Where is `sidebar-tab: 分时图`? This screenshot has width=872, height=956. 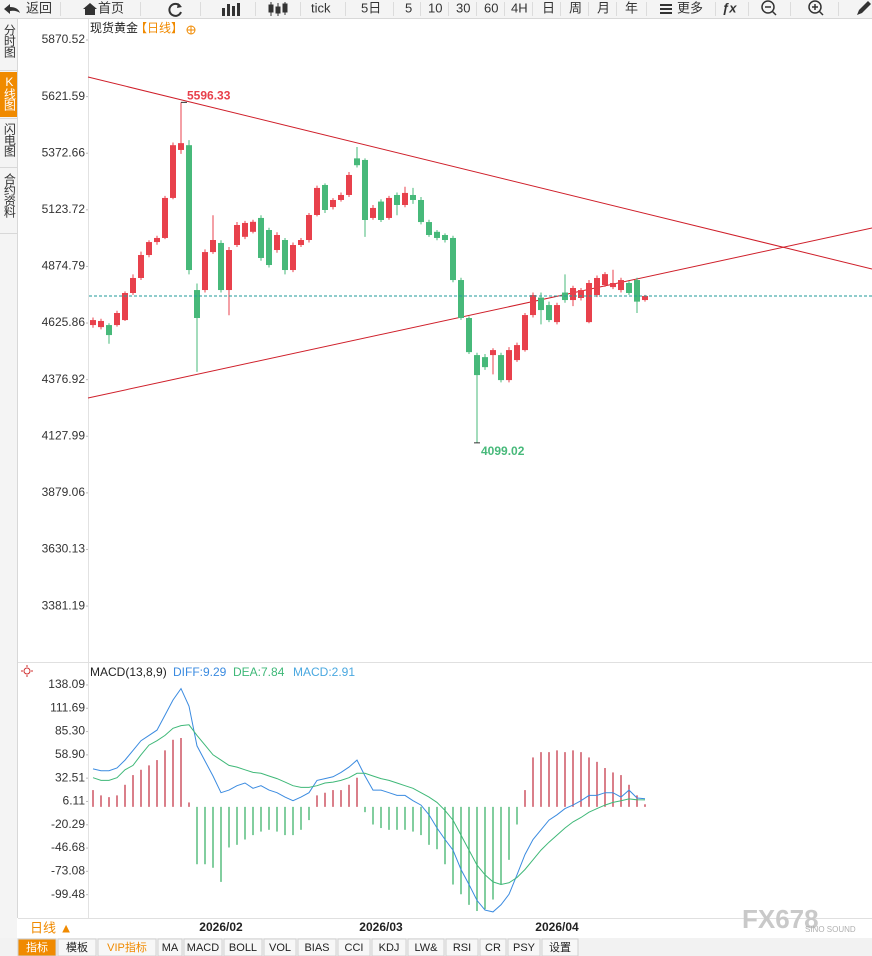
sidebar-tab: 分时图 is located at coordinates (9, 41).